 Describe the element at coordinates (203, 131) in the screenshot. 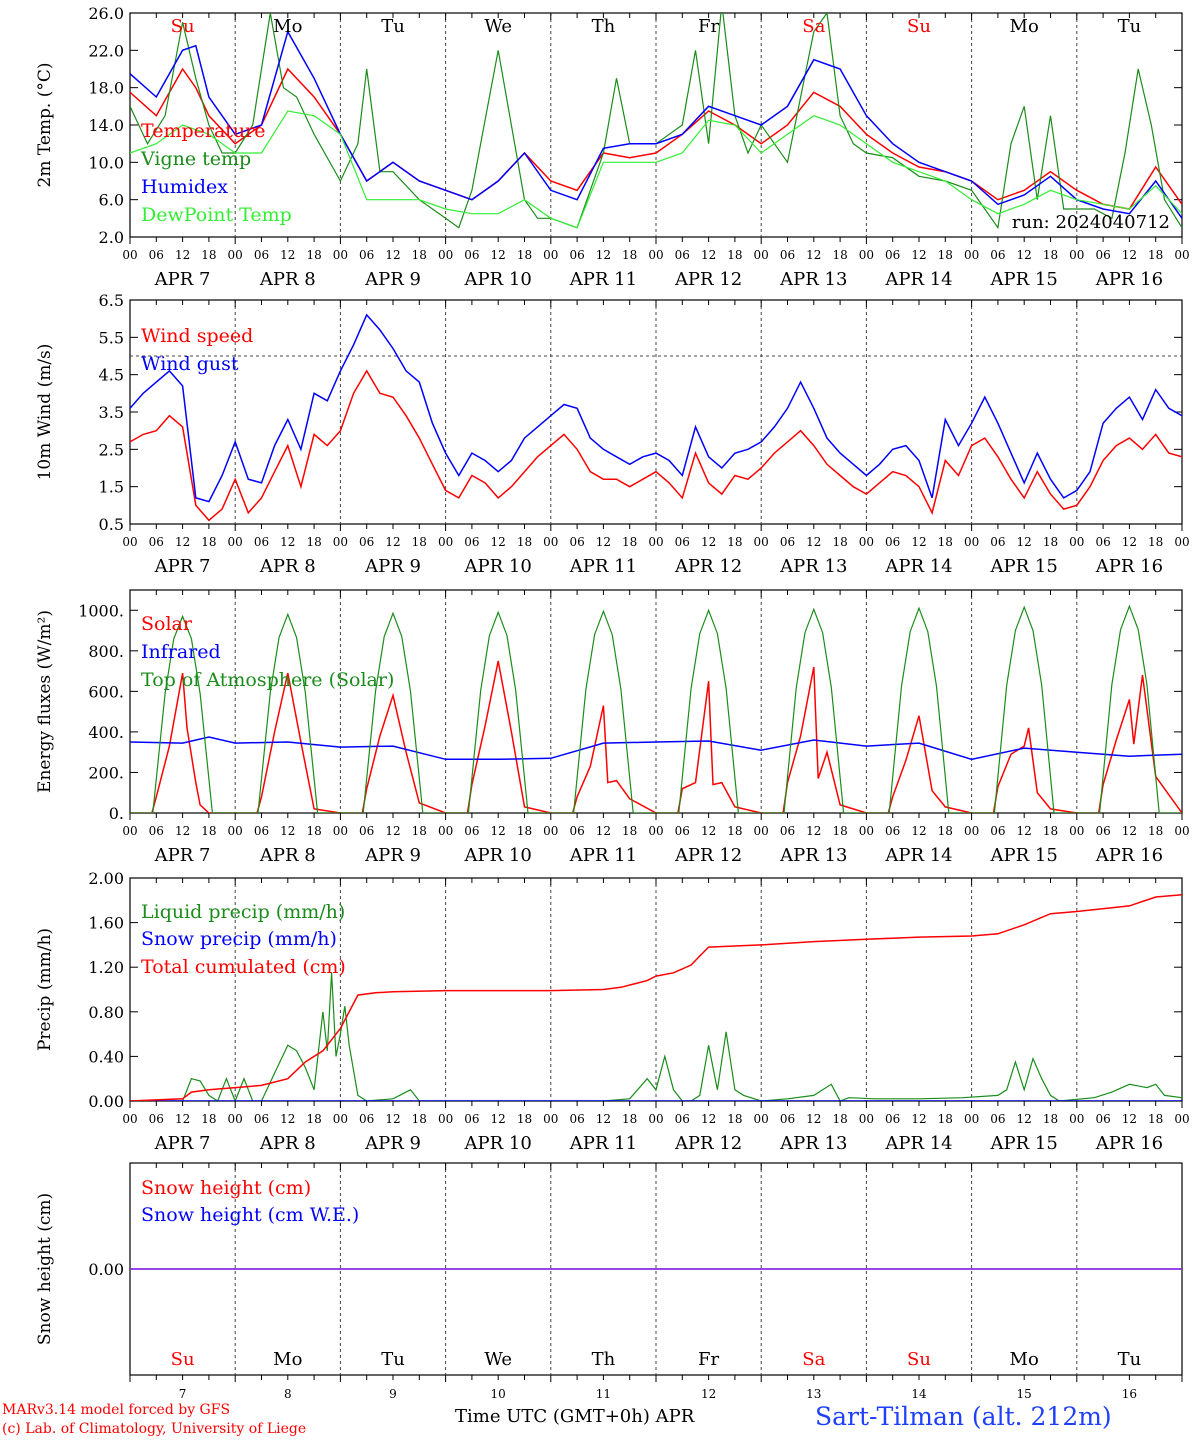

I see `legend-temperature: Temperature` at that location.